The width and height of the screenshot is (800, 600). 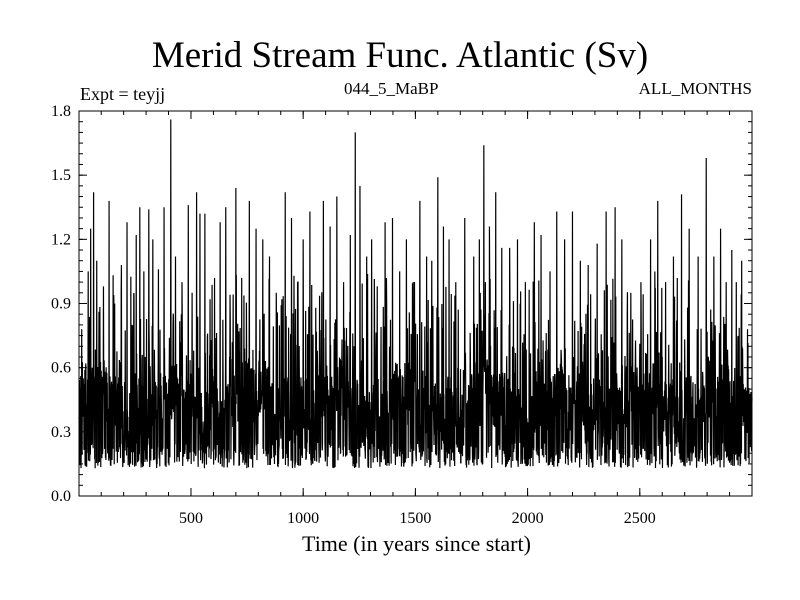 What do you see at coordinates (61, 368) in the screenshot?
I see `y-tick-label: 0.6` at bounding box center [61, 368].